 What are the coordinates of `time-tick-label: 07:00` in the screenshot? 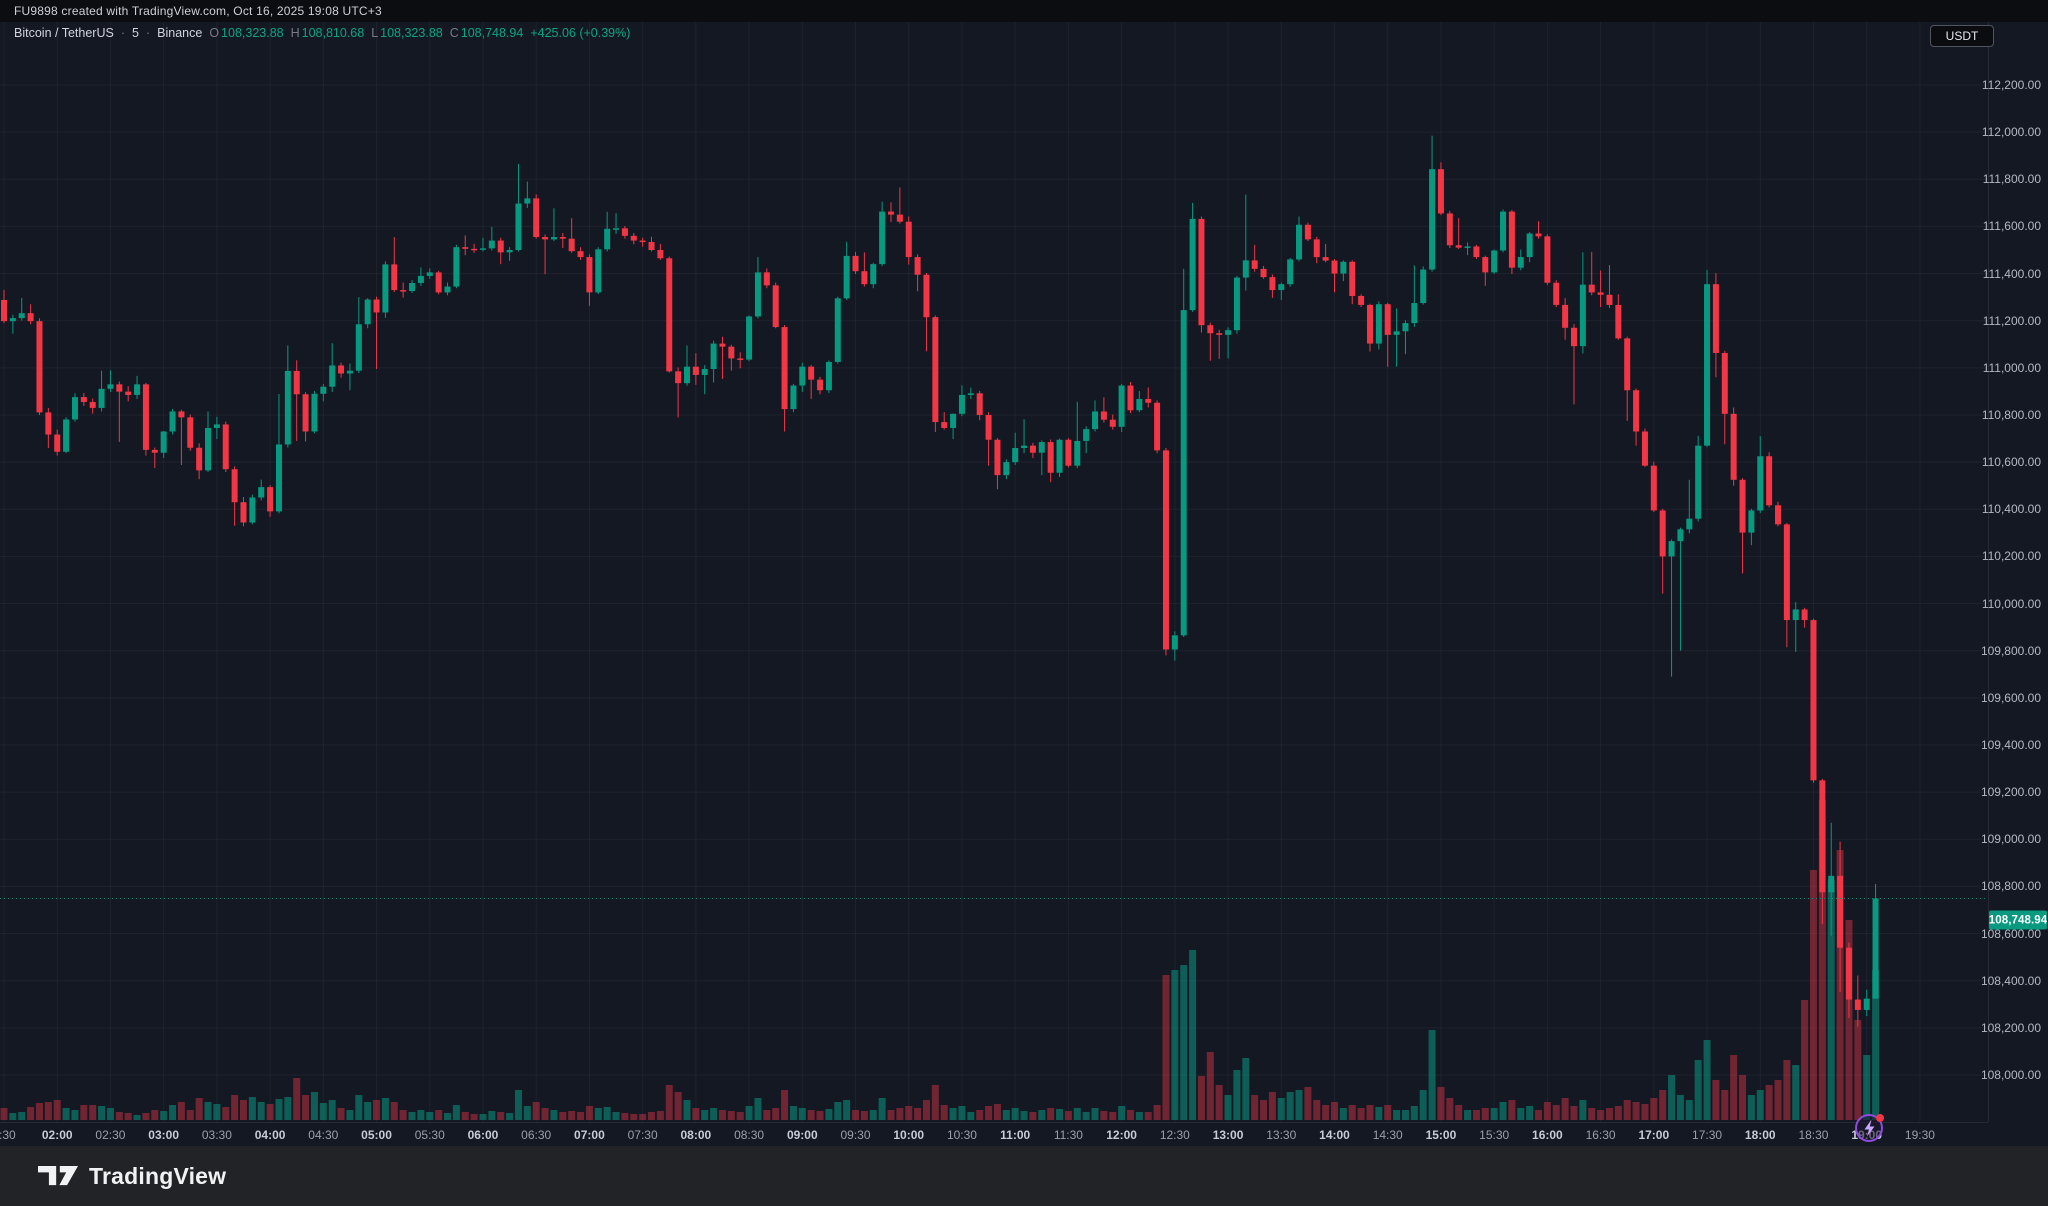 It's located at (589, 1135).